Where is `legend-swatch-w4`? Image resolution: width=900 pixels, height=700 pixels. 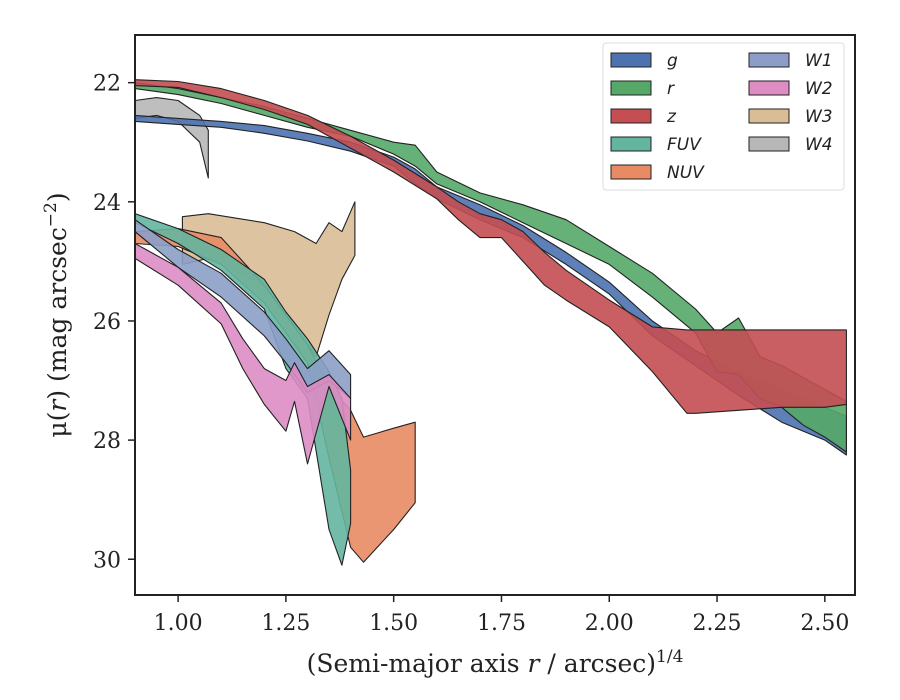 legend-swatch-w4 is located at coordinates (769, 144).